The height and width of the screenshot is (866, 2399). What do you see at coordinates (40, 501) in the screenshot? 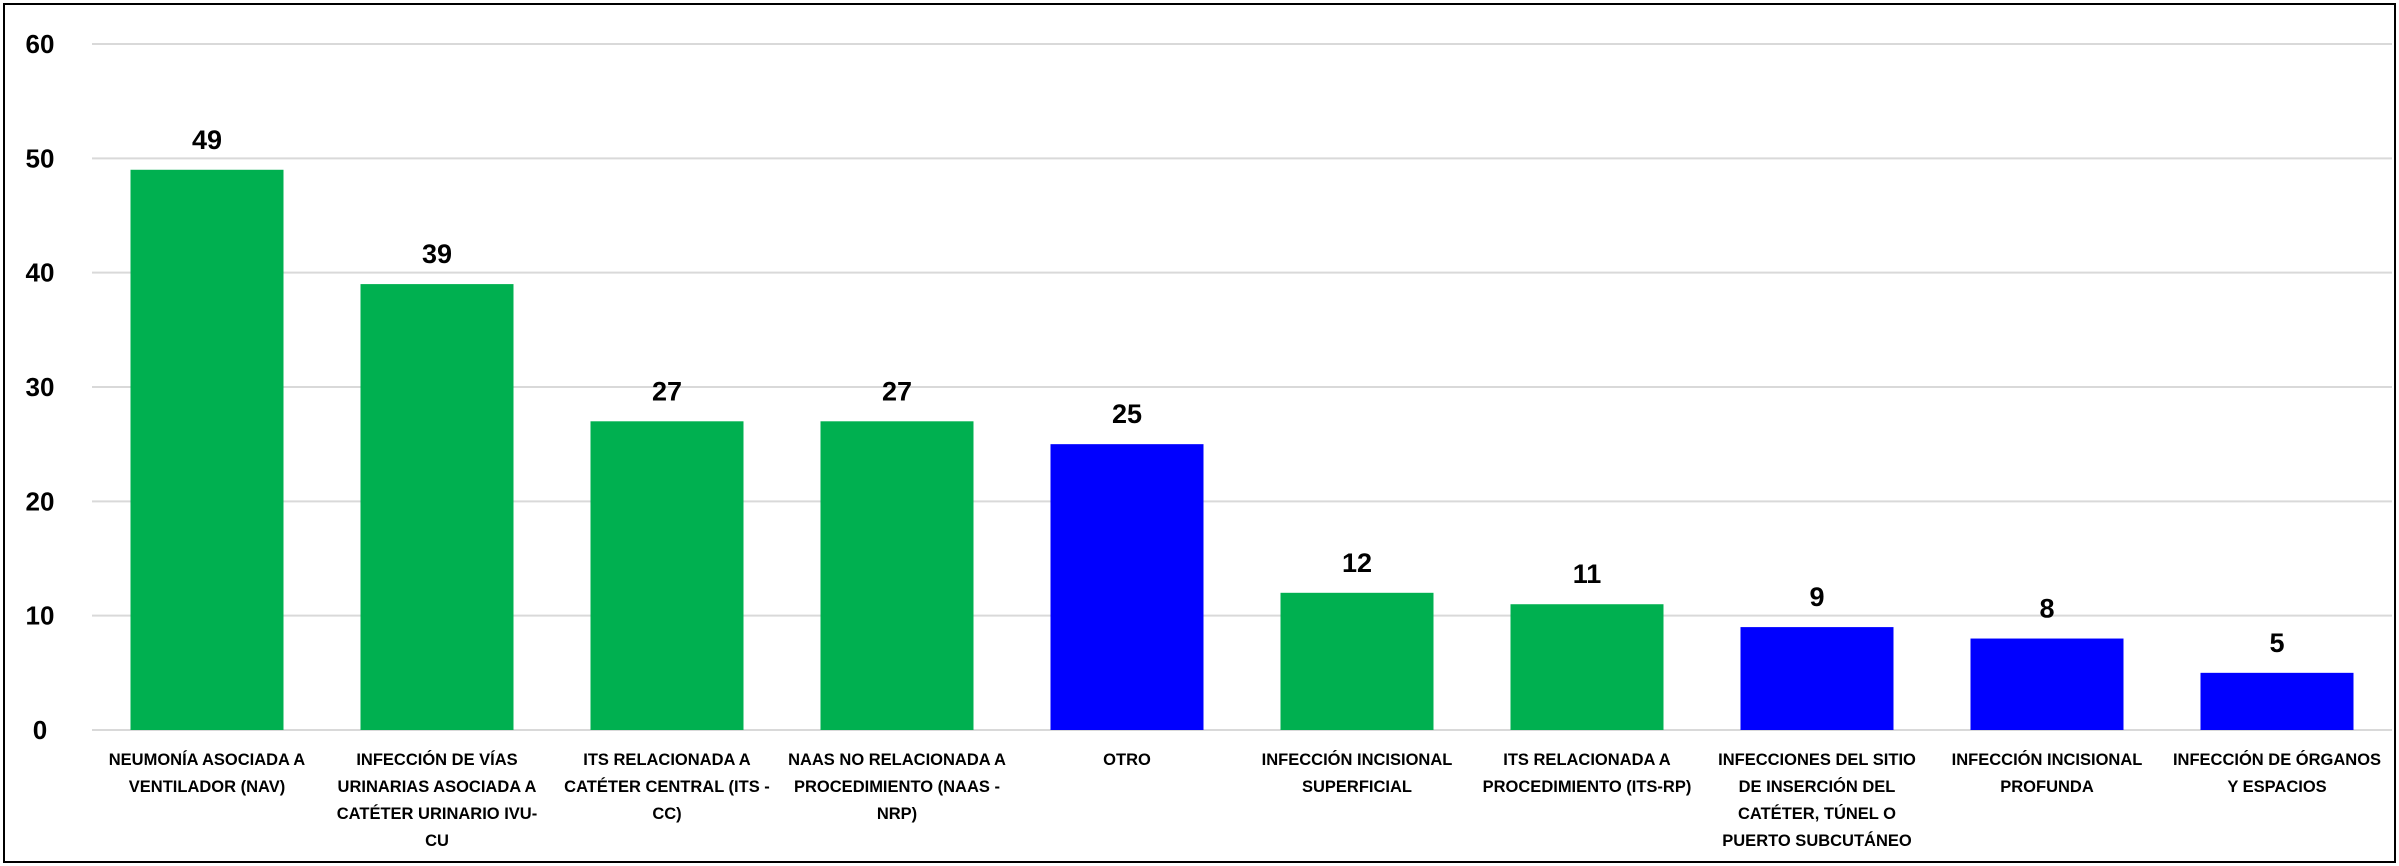
I see `y-tick-label: 20` at bounding box center [40, 501].